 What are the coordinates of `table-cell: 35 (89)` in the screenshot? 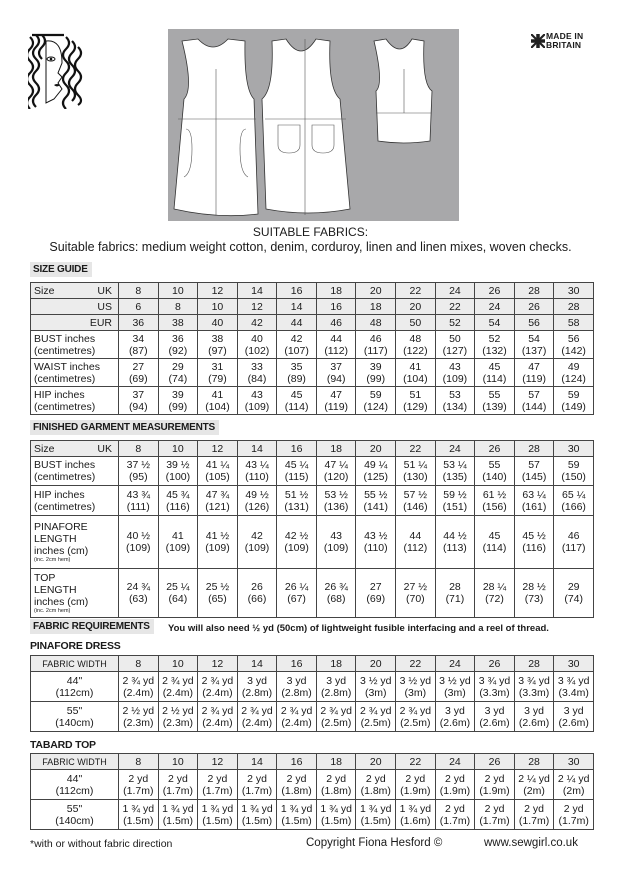 It's located at (296, 372).